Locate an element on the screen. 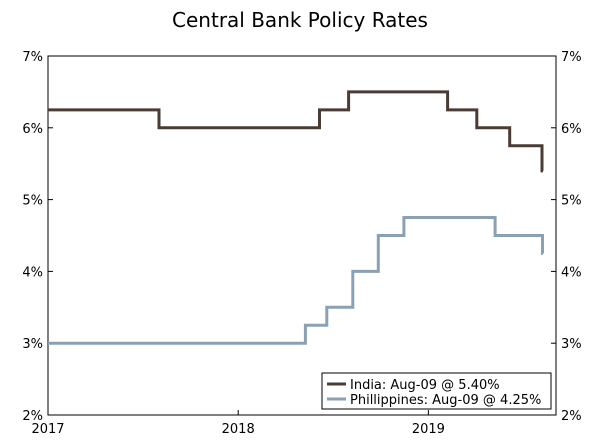 Image resolution: width=600 pixels, height=447 pixels. legend-label: India: Aug-09 @ 5.40% is located at coordinates (425, 385).